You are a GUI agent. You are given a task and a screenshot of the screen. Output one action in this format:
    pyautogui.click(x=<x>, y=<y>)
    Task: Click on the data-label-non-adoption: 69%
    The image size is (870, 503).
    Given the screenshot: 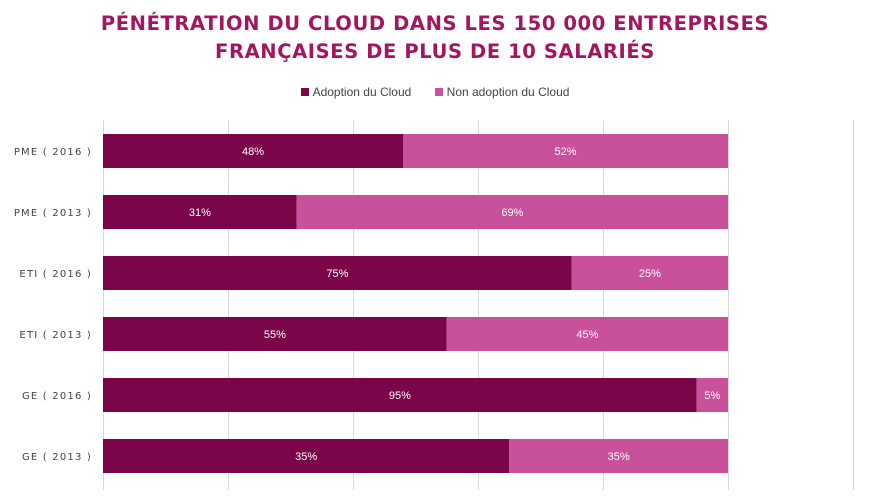 What is the action you would take?
    pyautogui.click(x=512, y=213)
    